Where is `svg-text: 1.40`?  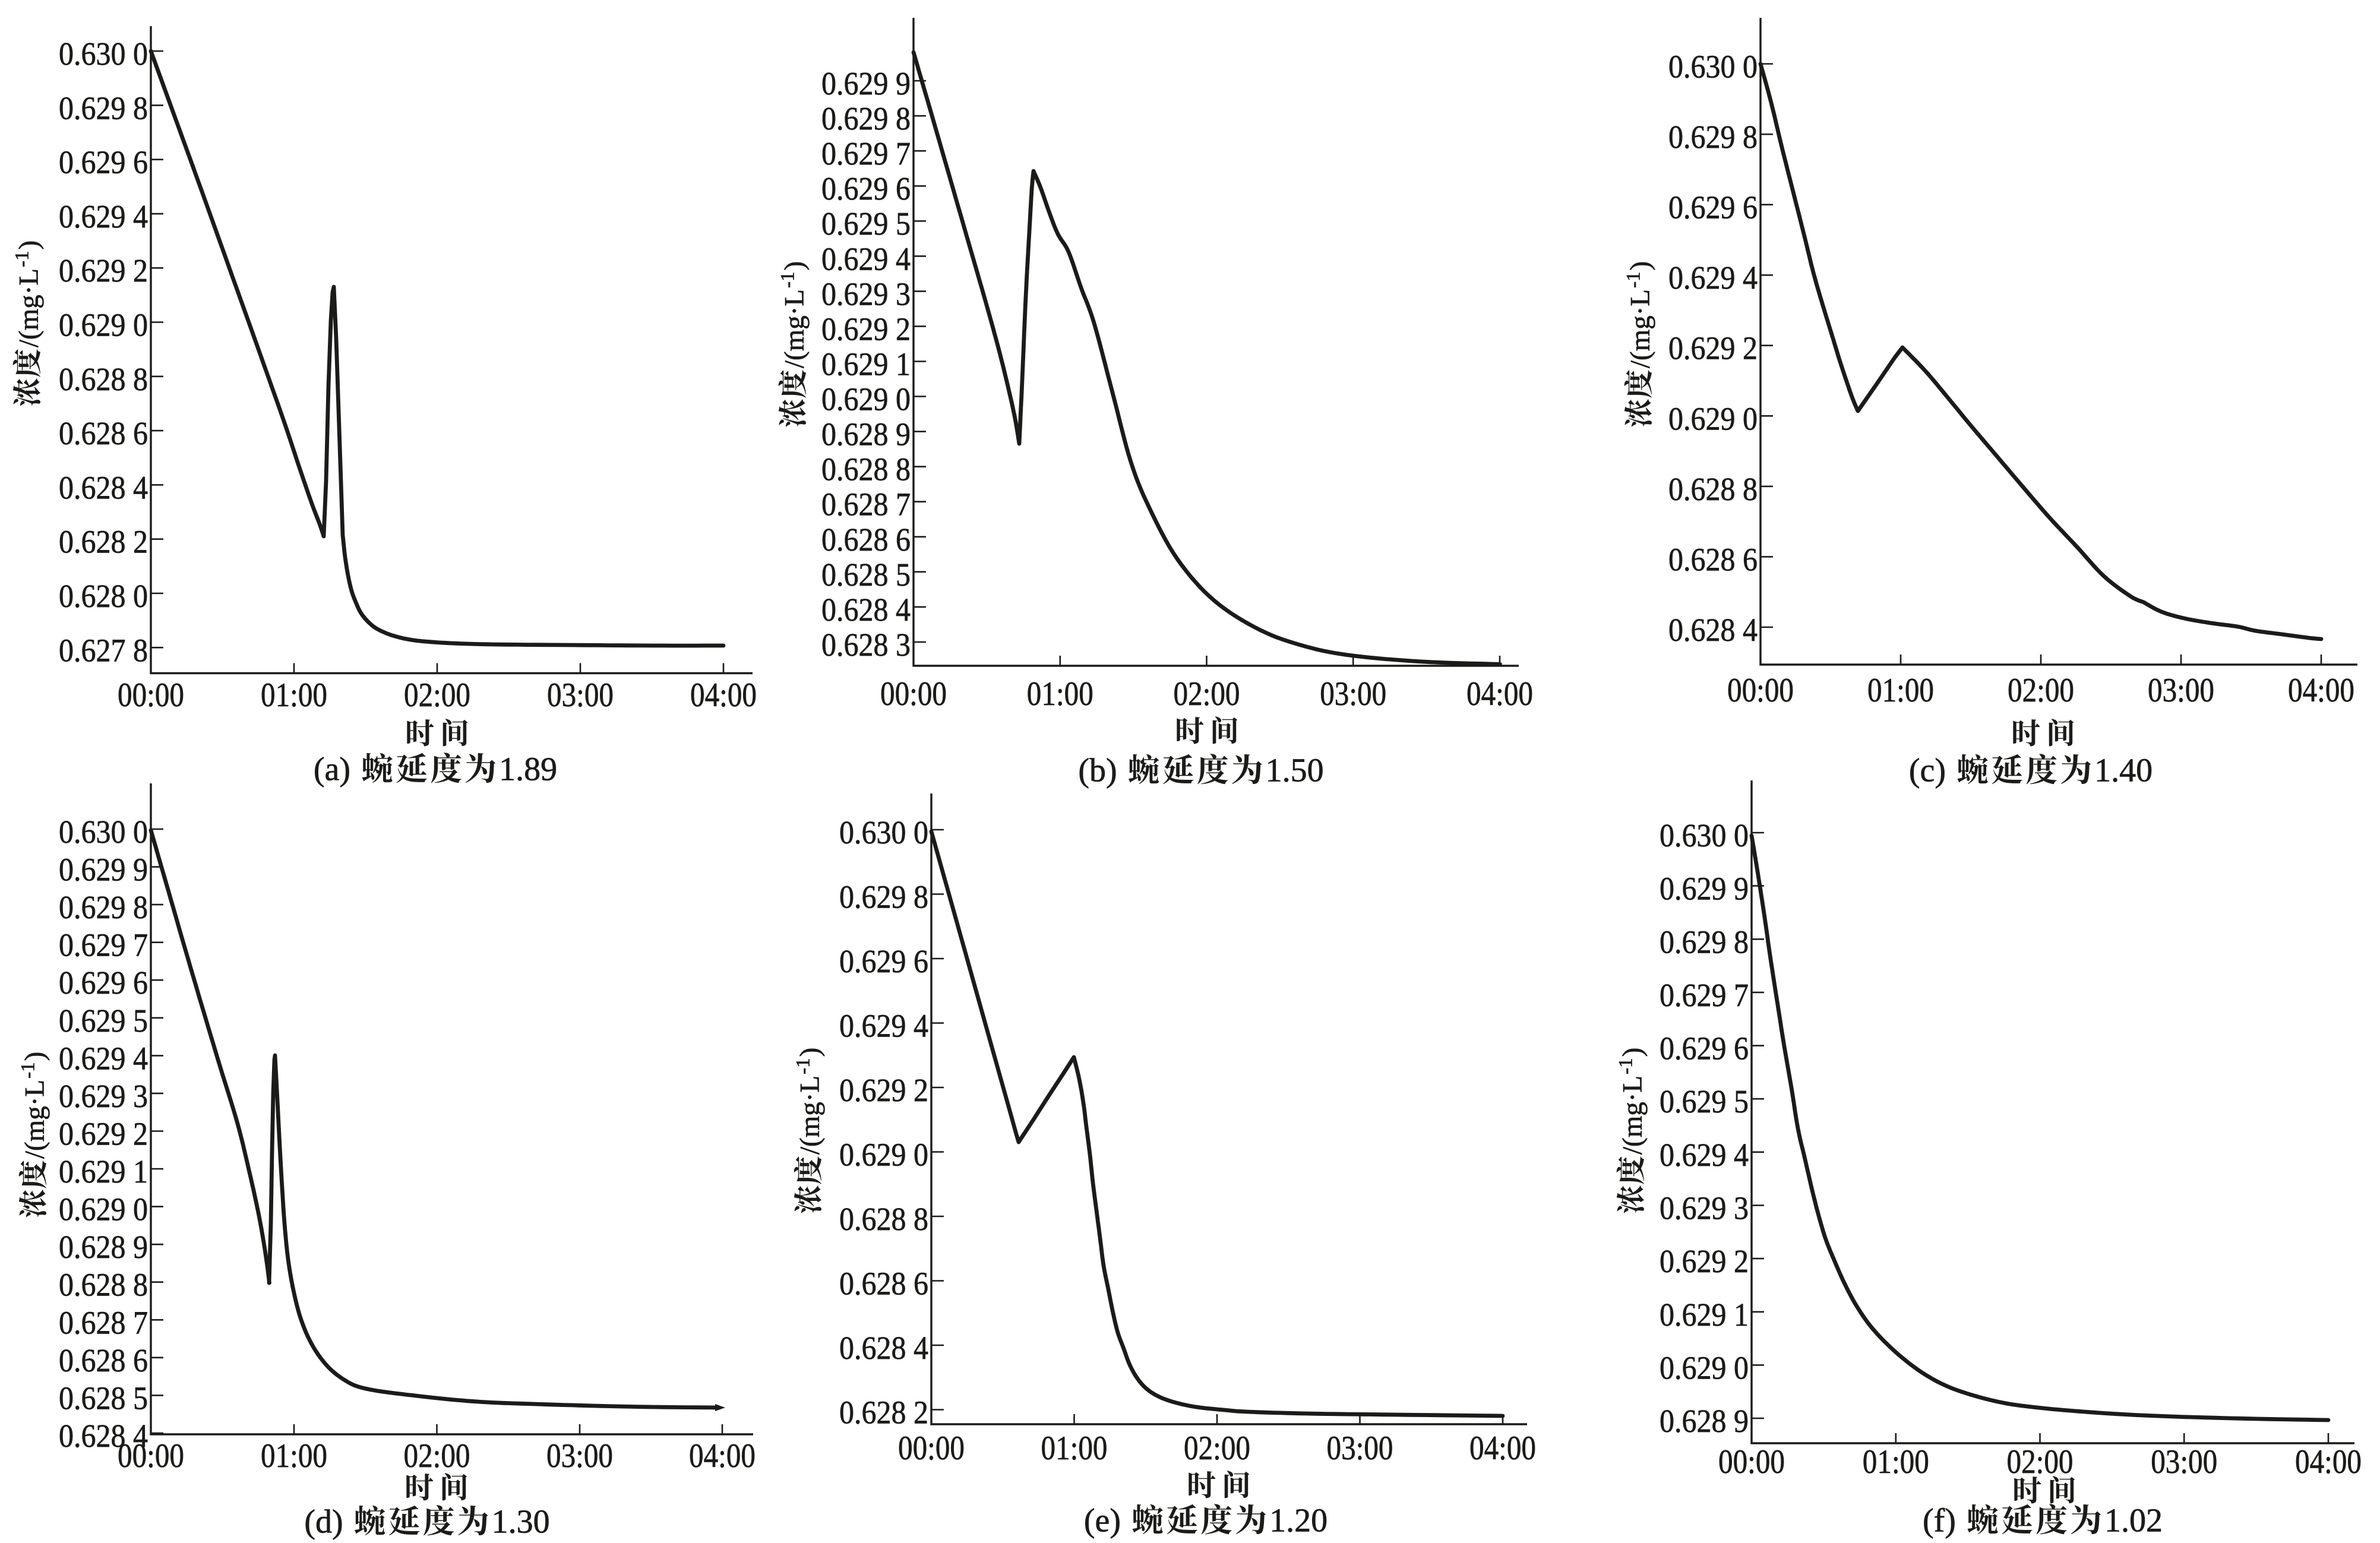 svg-text: 1.40 is located at coordinates (2123, 771).